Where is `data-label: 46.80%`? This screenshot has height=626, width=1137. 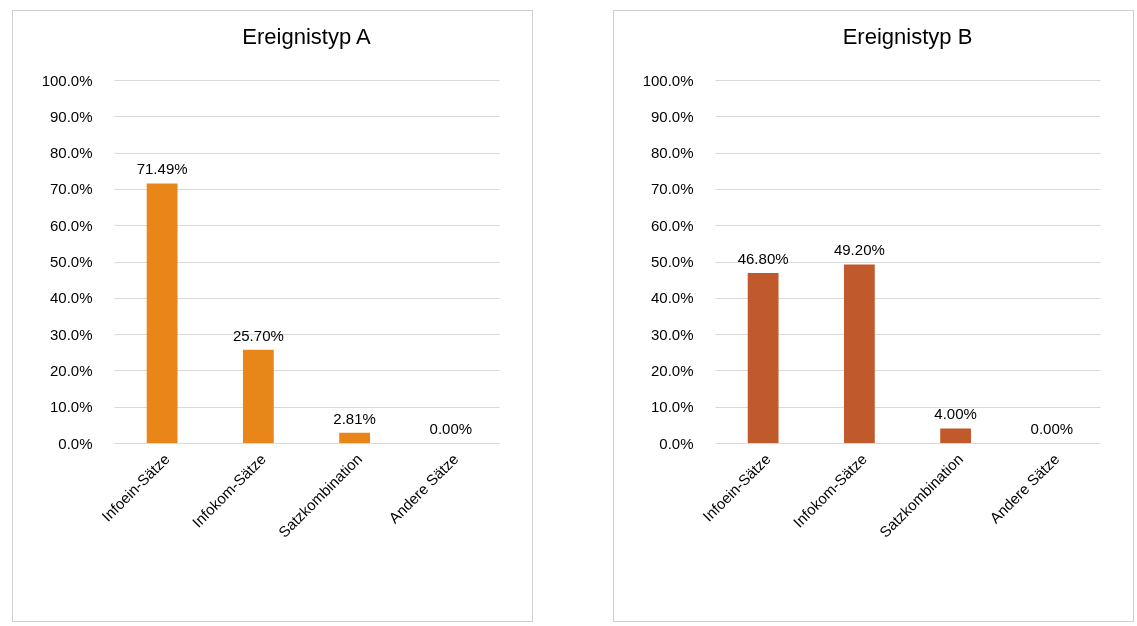 data-label: 46.80% is located at coordinates (763, 259).